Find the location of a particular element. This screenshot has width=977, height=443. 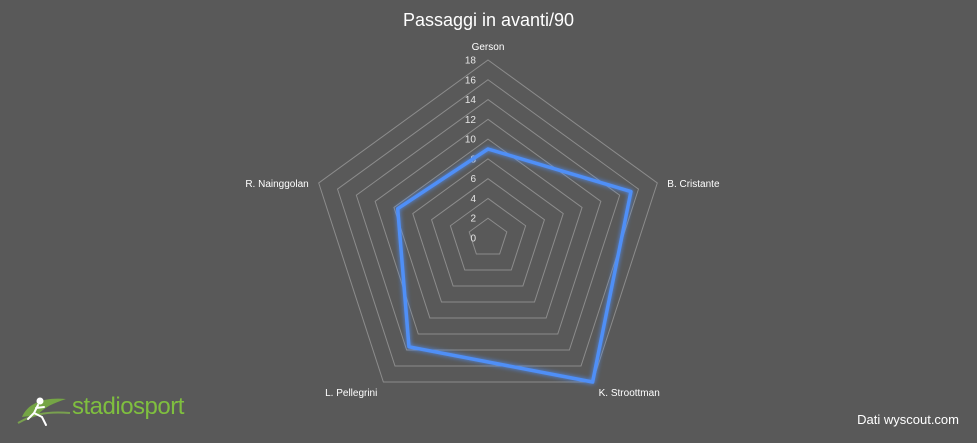

tick-label: 12 is located at coordinates (471, 120).